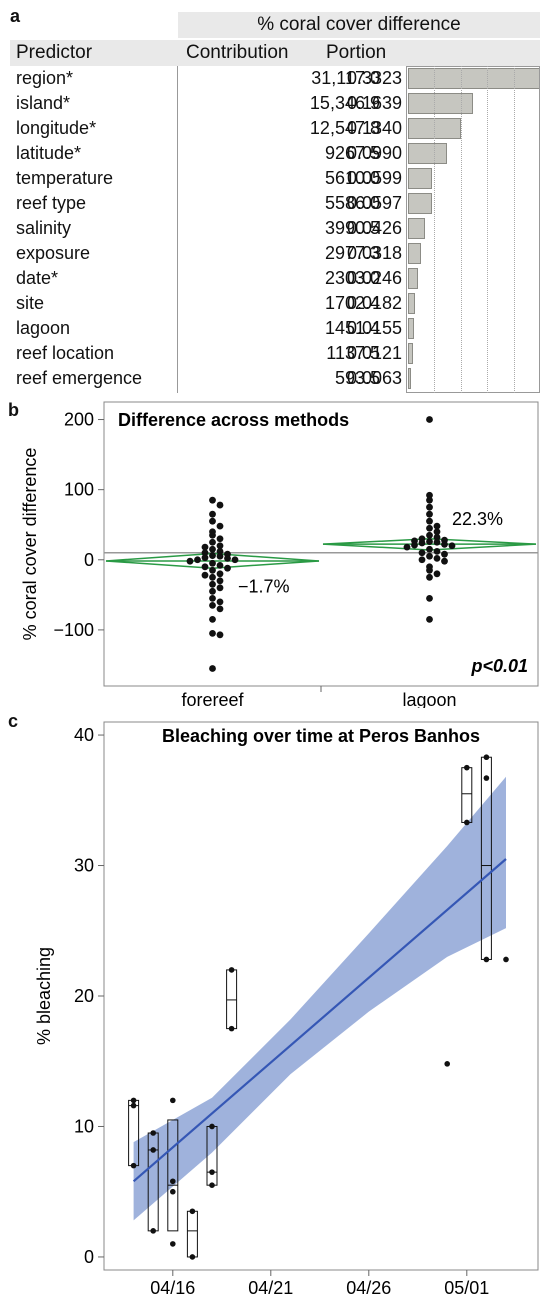 The height and width of the screenshot is (1300, 550). Describe the element at coordinates (275, 278) in the screenshot. I see `table-row: date* 2303.0 0.0246` at that location.